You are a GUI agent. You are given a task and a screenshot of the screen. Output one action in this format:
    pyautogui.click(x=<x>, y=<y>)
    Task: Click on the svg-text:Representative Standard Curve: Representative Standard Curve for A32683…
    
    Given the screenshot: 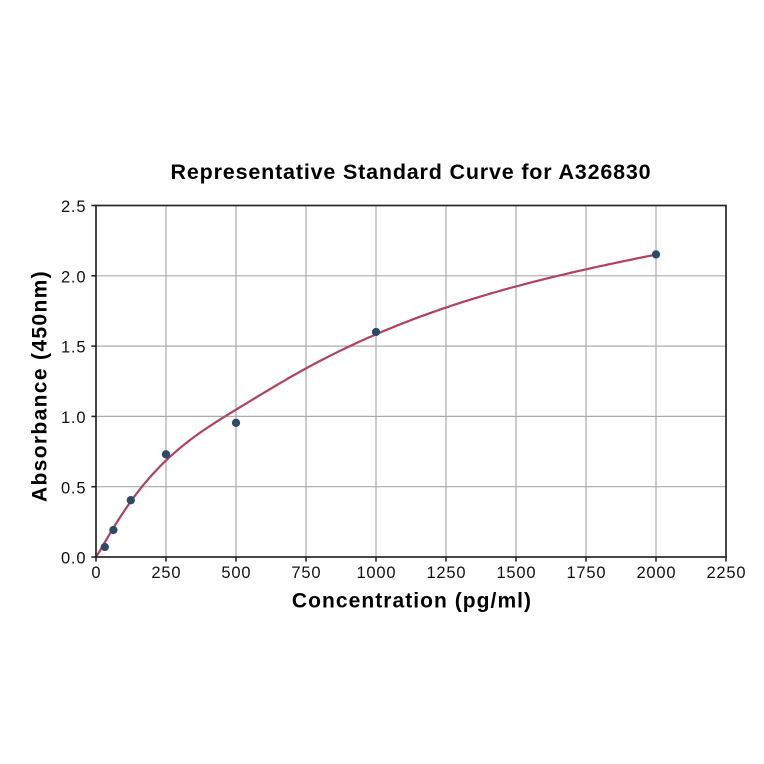 What is the action you would take?
    pyautogui.click(x=411, y=172)
    